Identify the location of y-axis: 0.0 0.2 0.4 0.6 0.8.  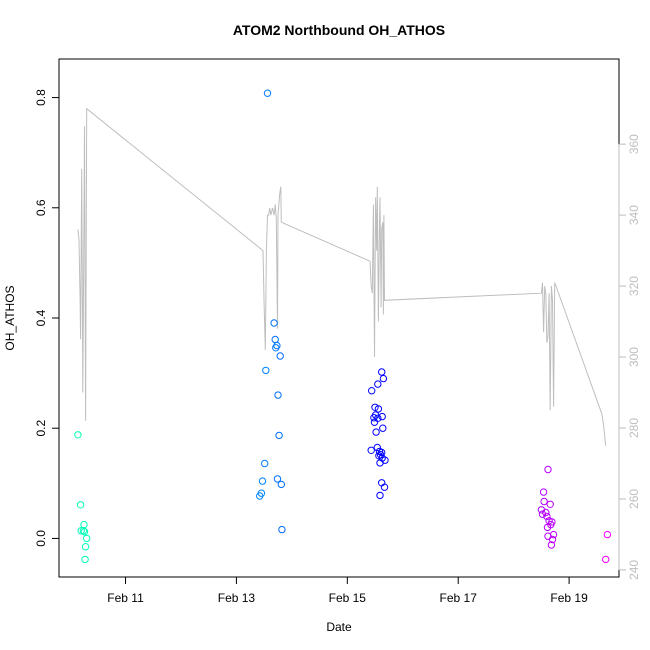
(47, 318).